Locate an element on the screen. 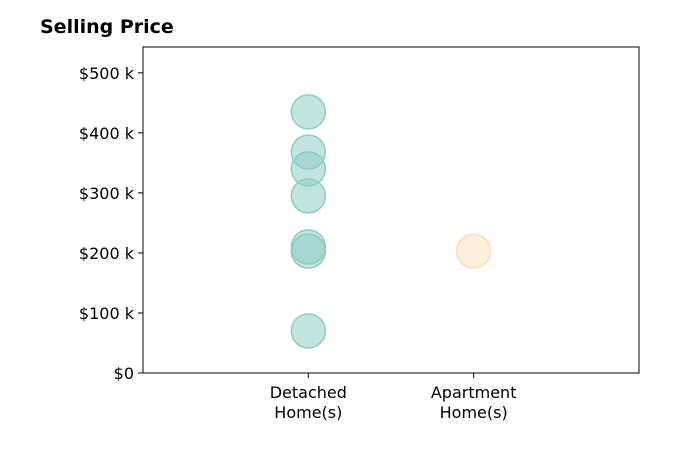 The image size is (679, 462). y-tick-label-2: $200 k is located at coordinates (107, 253).